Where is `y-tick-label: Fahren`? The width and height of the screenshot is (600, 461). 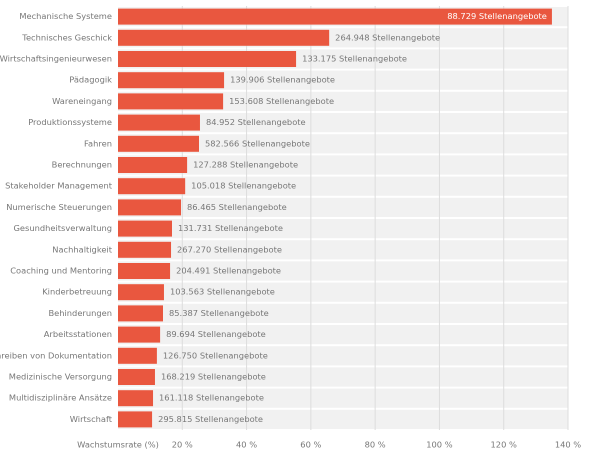
y-tick-label: Fahren is located at coordinates (98, 143).